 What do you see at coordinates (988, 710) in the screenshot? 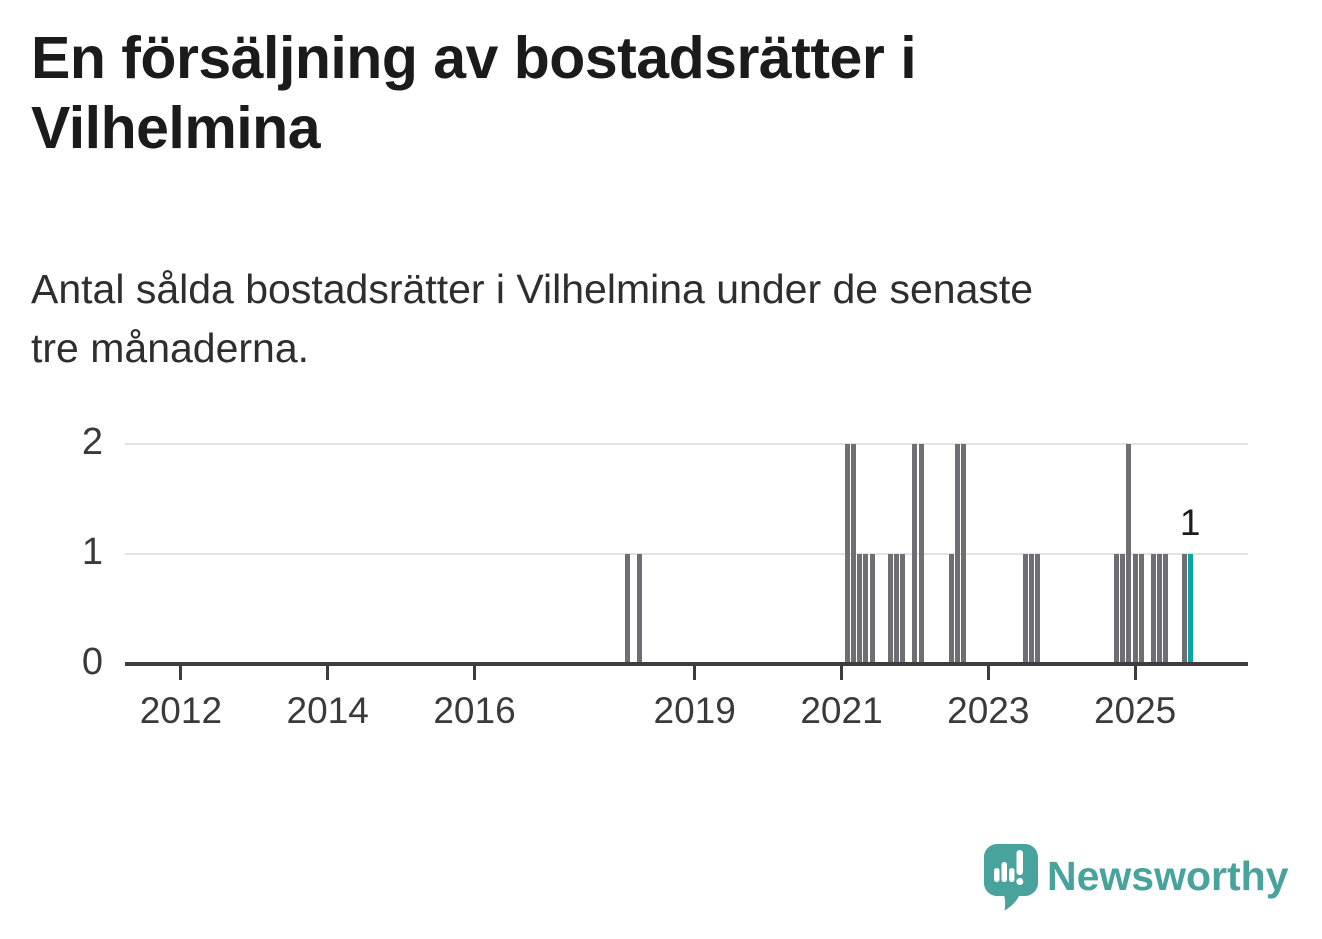
I see `x-tick-label: 2023` at bounding box center [988, 710].